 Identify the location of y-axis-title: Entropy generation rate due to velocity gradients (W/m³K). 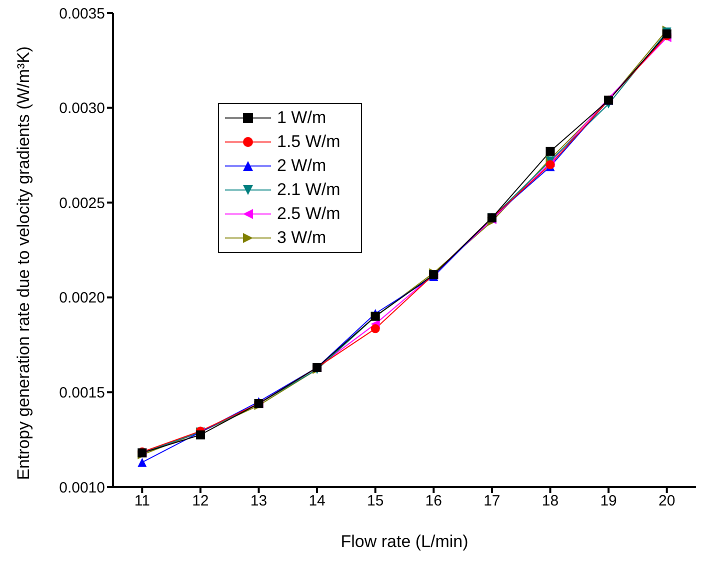
(24, 263).